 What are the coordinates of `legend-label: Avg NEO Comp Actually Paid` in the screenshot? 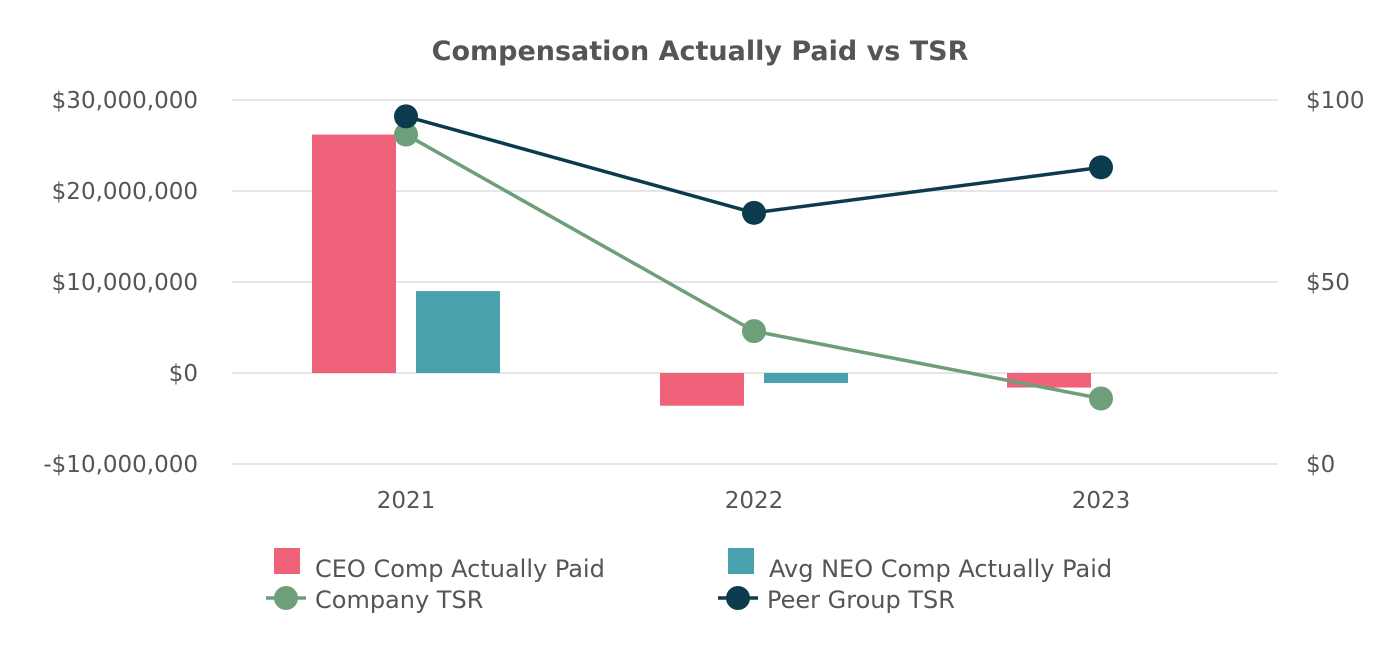 It's located at (940, 569).